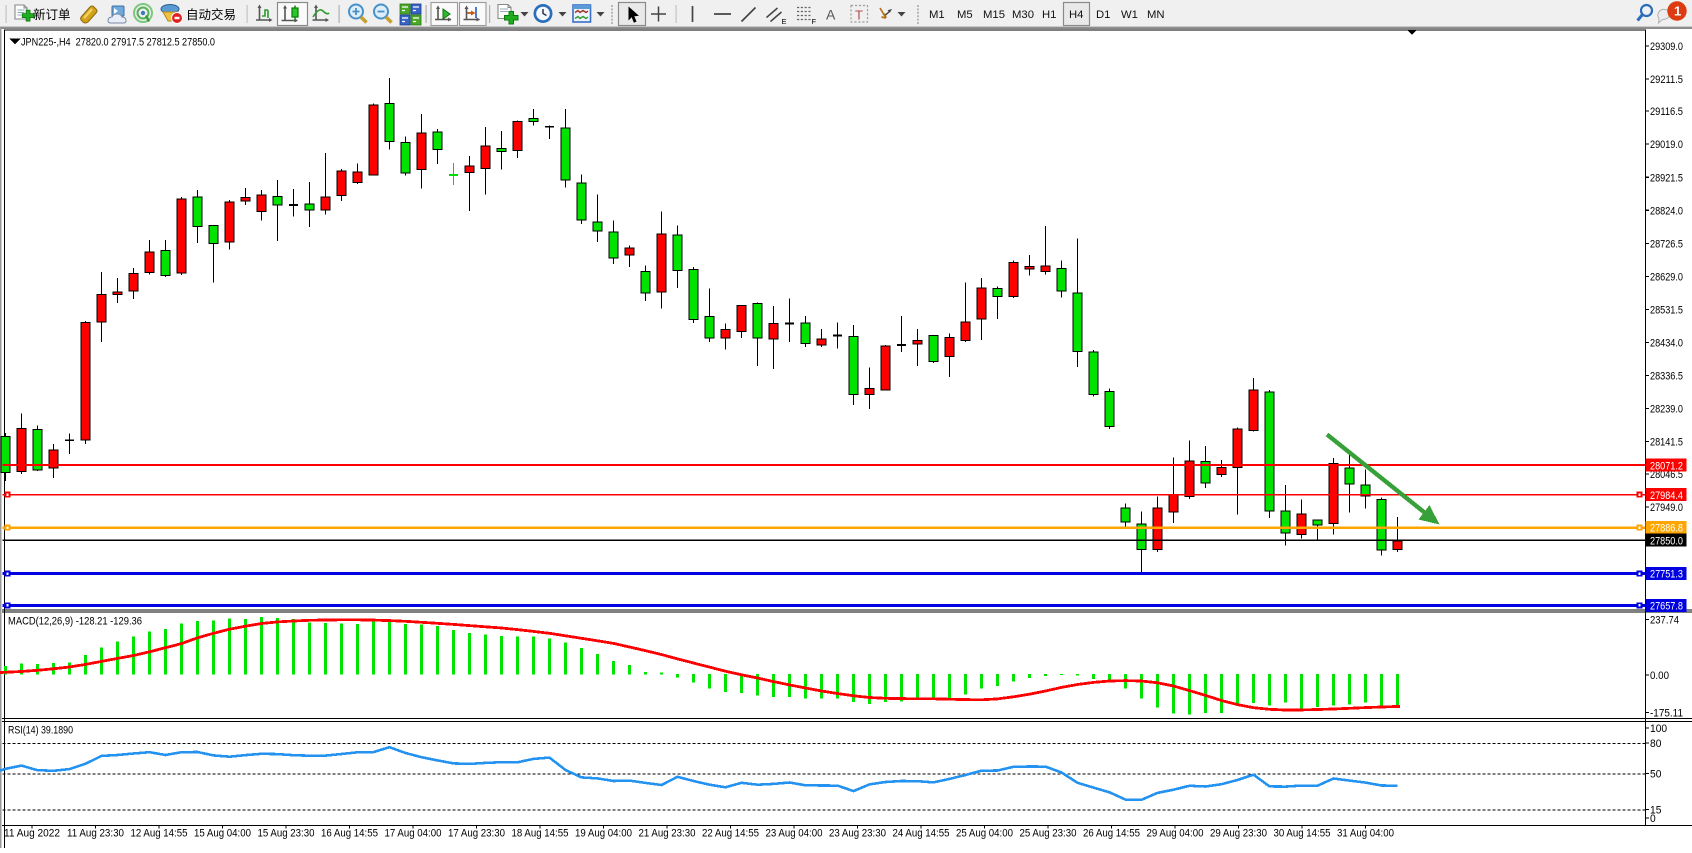 The image size is (1692, 853). I want to click on svg-text: 29 Aug 04:00, so click(1175, 834).